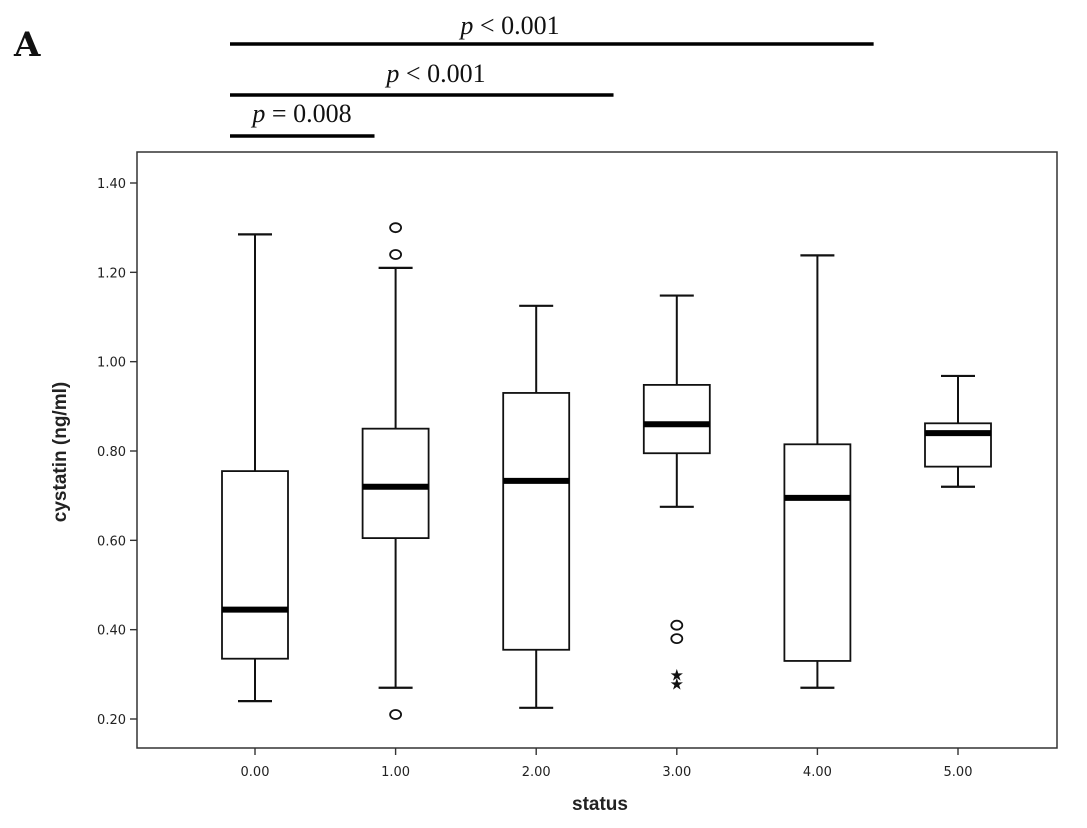 The width and height of the screenshot is (1087, 828). What do you see at coordinates (395, 772) in the screenshot?
I see `x-tick-label: 1.00` at bounding box center [395, 772].